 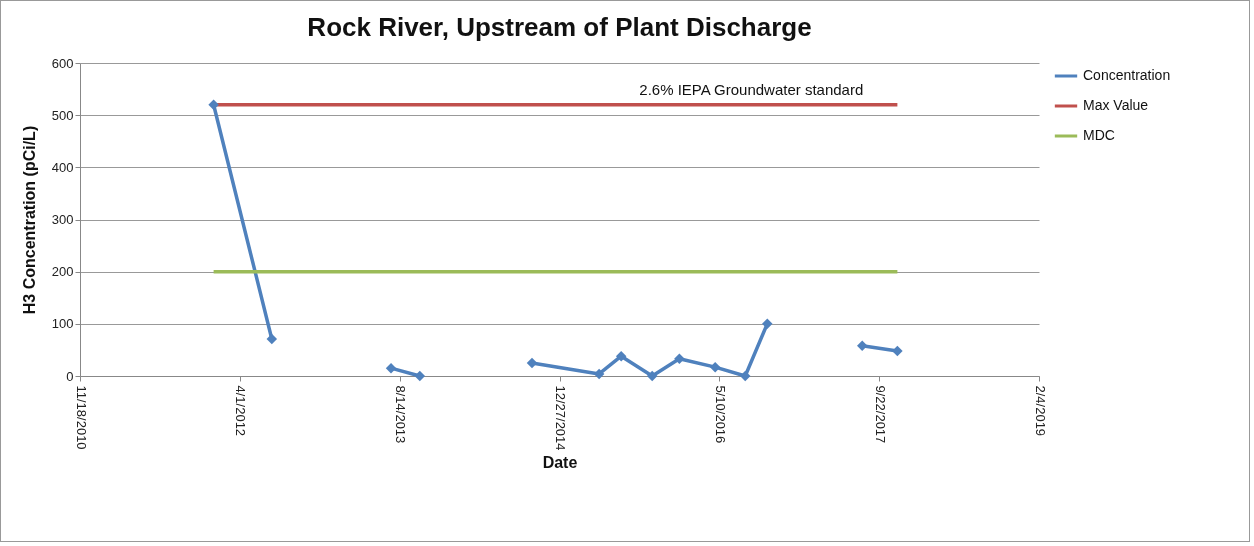 What do you see at coordinates (401, 414) in the screenshot?
I see `x-tick-label: 8/14/2013` at bounding box center [401, 414].